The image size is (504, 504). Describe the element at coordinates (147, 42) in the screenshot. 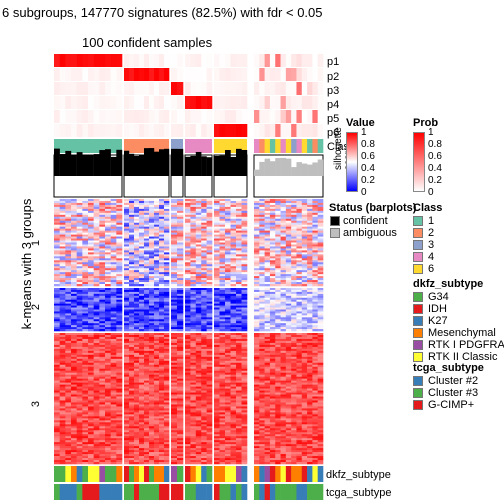

I see `chart-subtitle: 100 confident samples` at that location.